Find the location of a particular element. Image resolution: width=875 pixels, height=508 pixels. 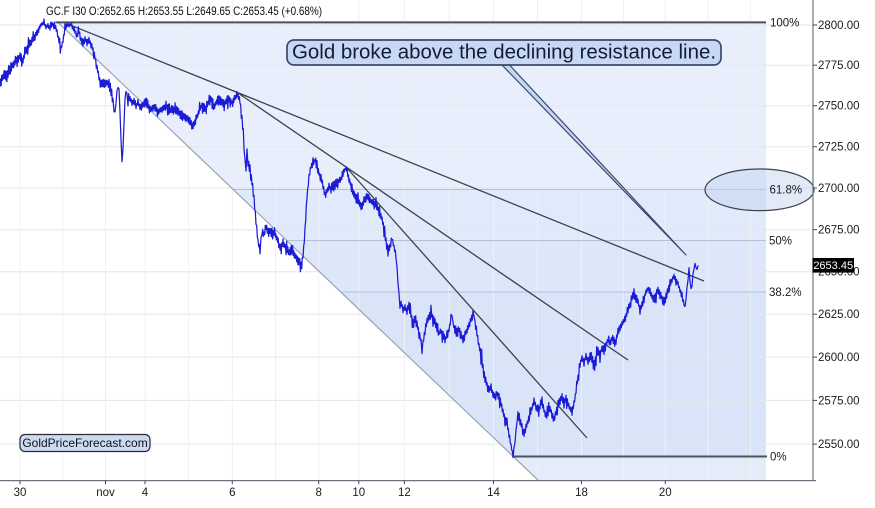

svg-text: GoldPriceForecast.com is located at coordinates (84, 443).